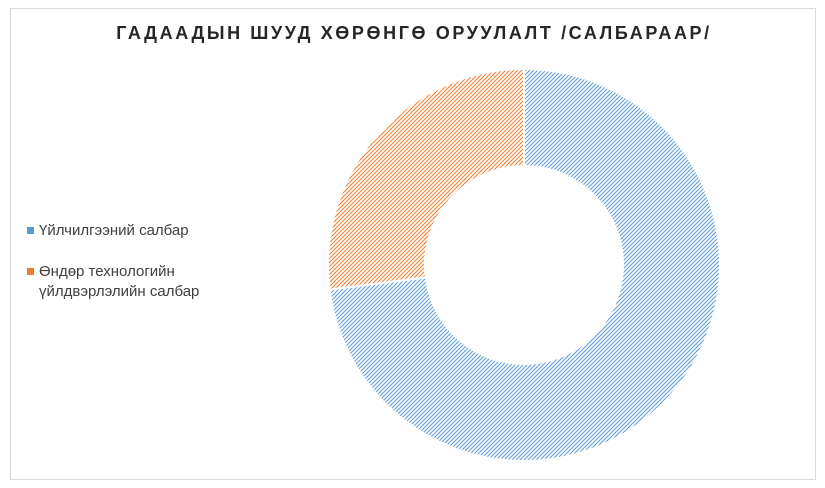  Describe the element at coordinates (114, 230) in the screenshot. I see `legend-label-services: Үйлчилгээний салбар` at that location.